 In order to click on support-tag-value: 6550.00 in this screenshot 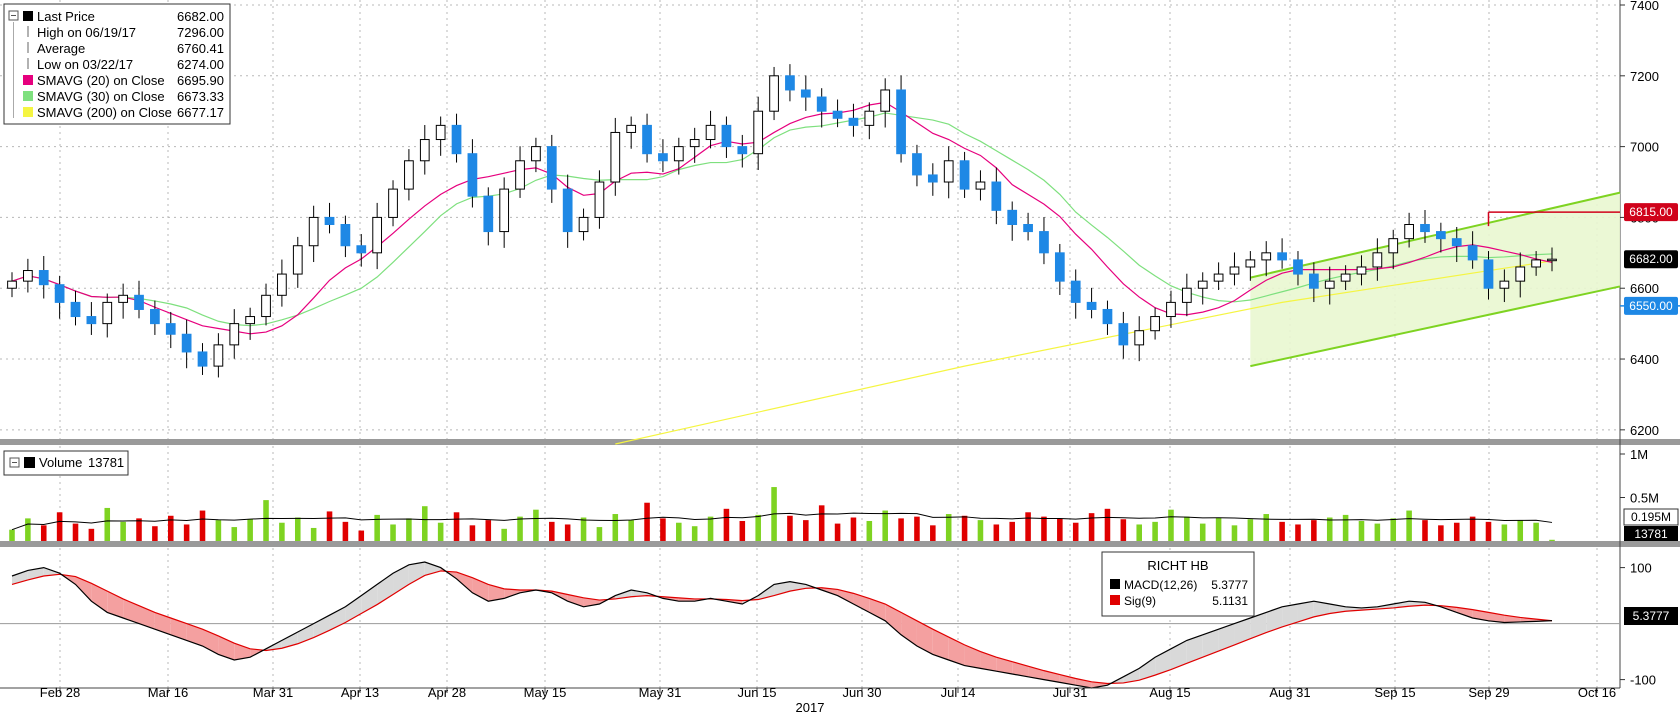, I will do `click(1651, 306)`.